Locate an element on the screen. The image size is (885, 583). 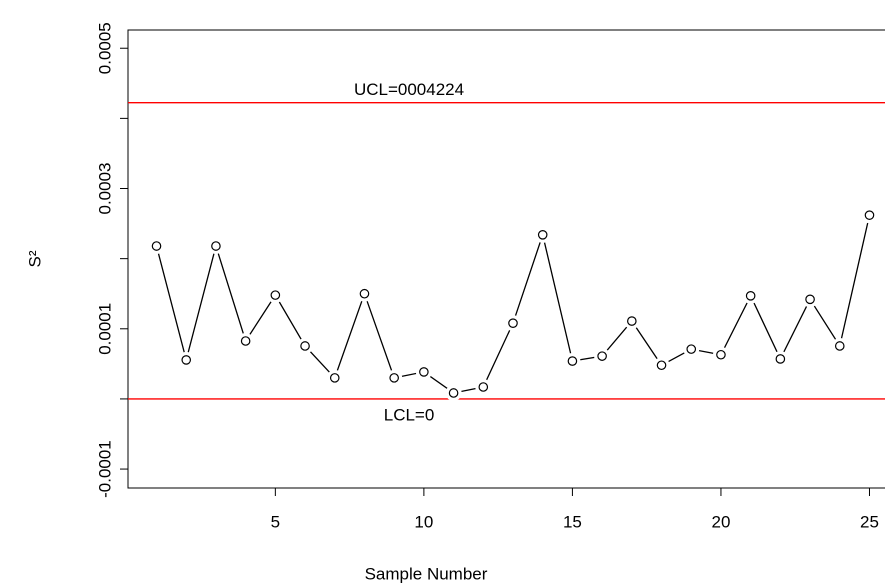
x-axis-label: Sample Number is located at coordinates (426, 573).